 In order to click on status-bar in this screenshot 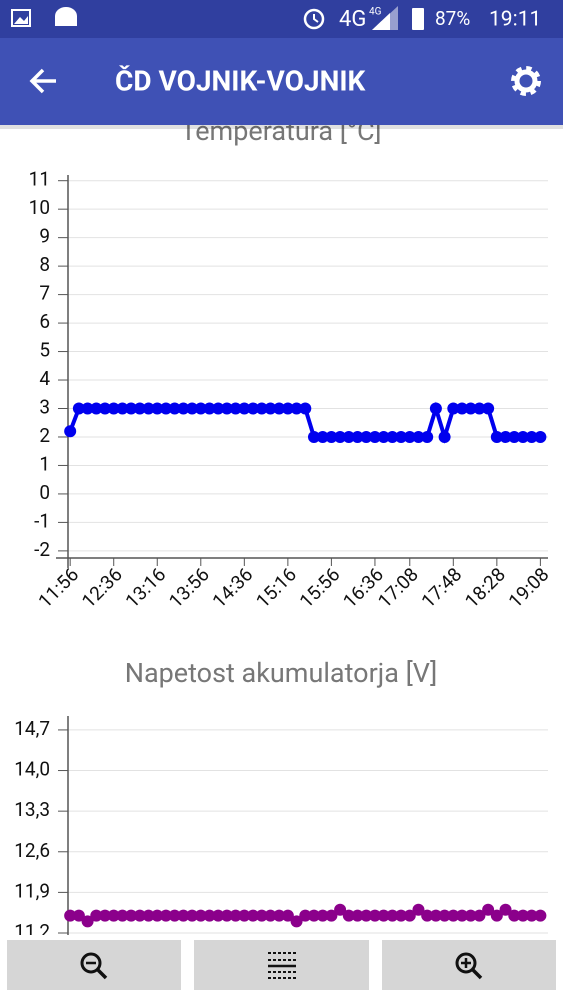, I will do `click(281, 19)`.